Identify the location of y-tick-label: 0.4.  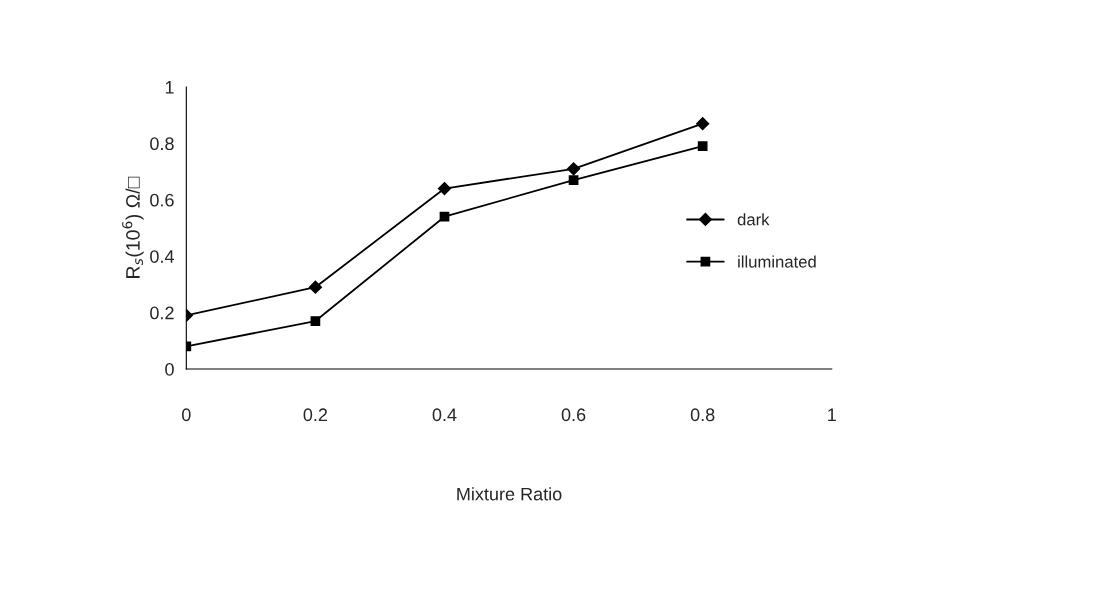
(162, 256).